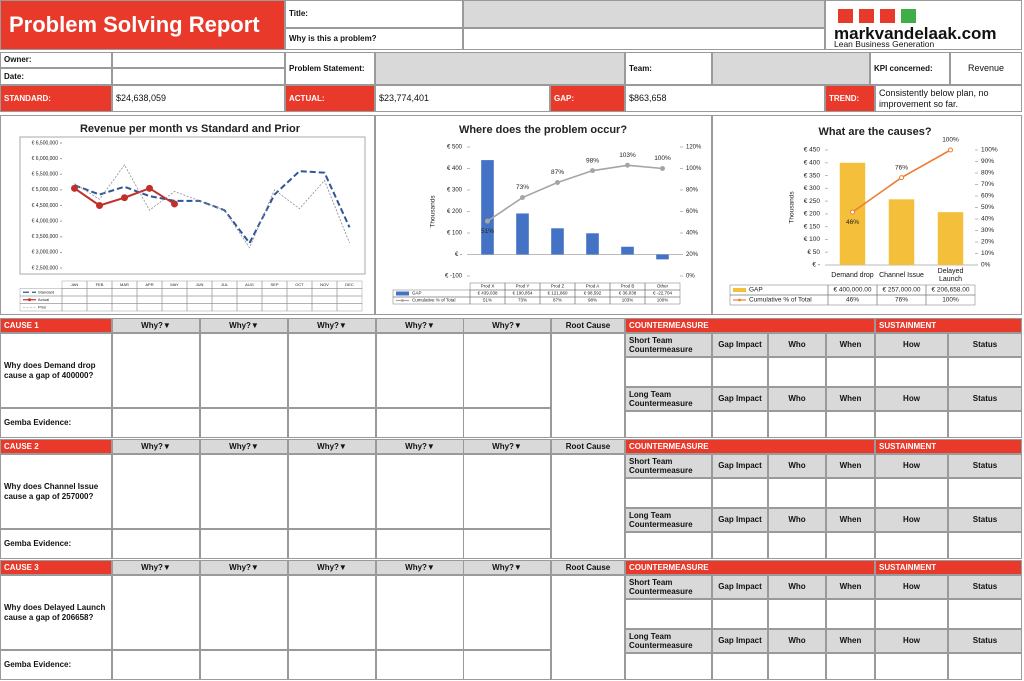 The image size is (1024, 681). What do you see at coordinates (915, 33) in the screenshot?
I see `logo-text: markvandelaak.com` at bounding box center [915, 33].